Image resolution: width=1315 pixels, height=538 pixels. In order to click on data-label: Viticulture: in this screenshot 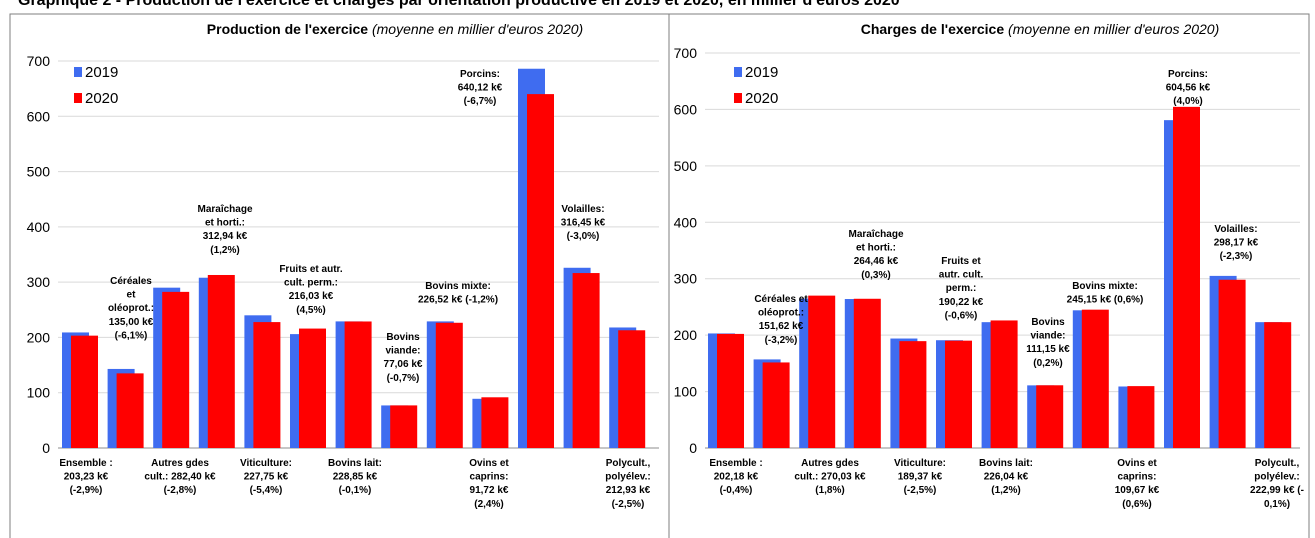, I will do `click(266, 463)`.